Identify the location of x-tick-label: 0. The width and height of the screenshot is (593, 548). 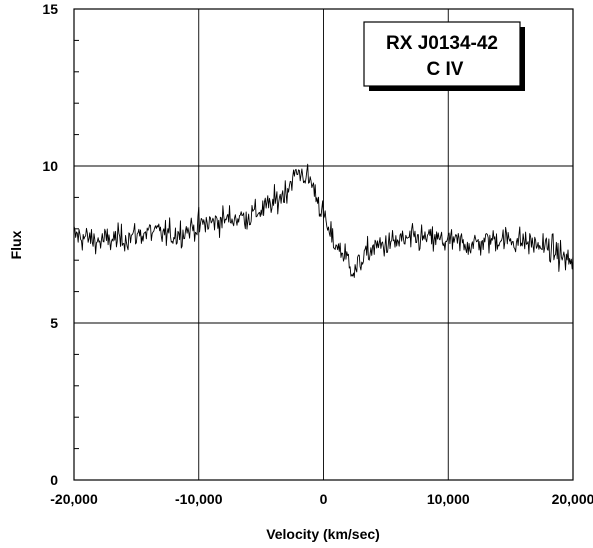
(324, 499).